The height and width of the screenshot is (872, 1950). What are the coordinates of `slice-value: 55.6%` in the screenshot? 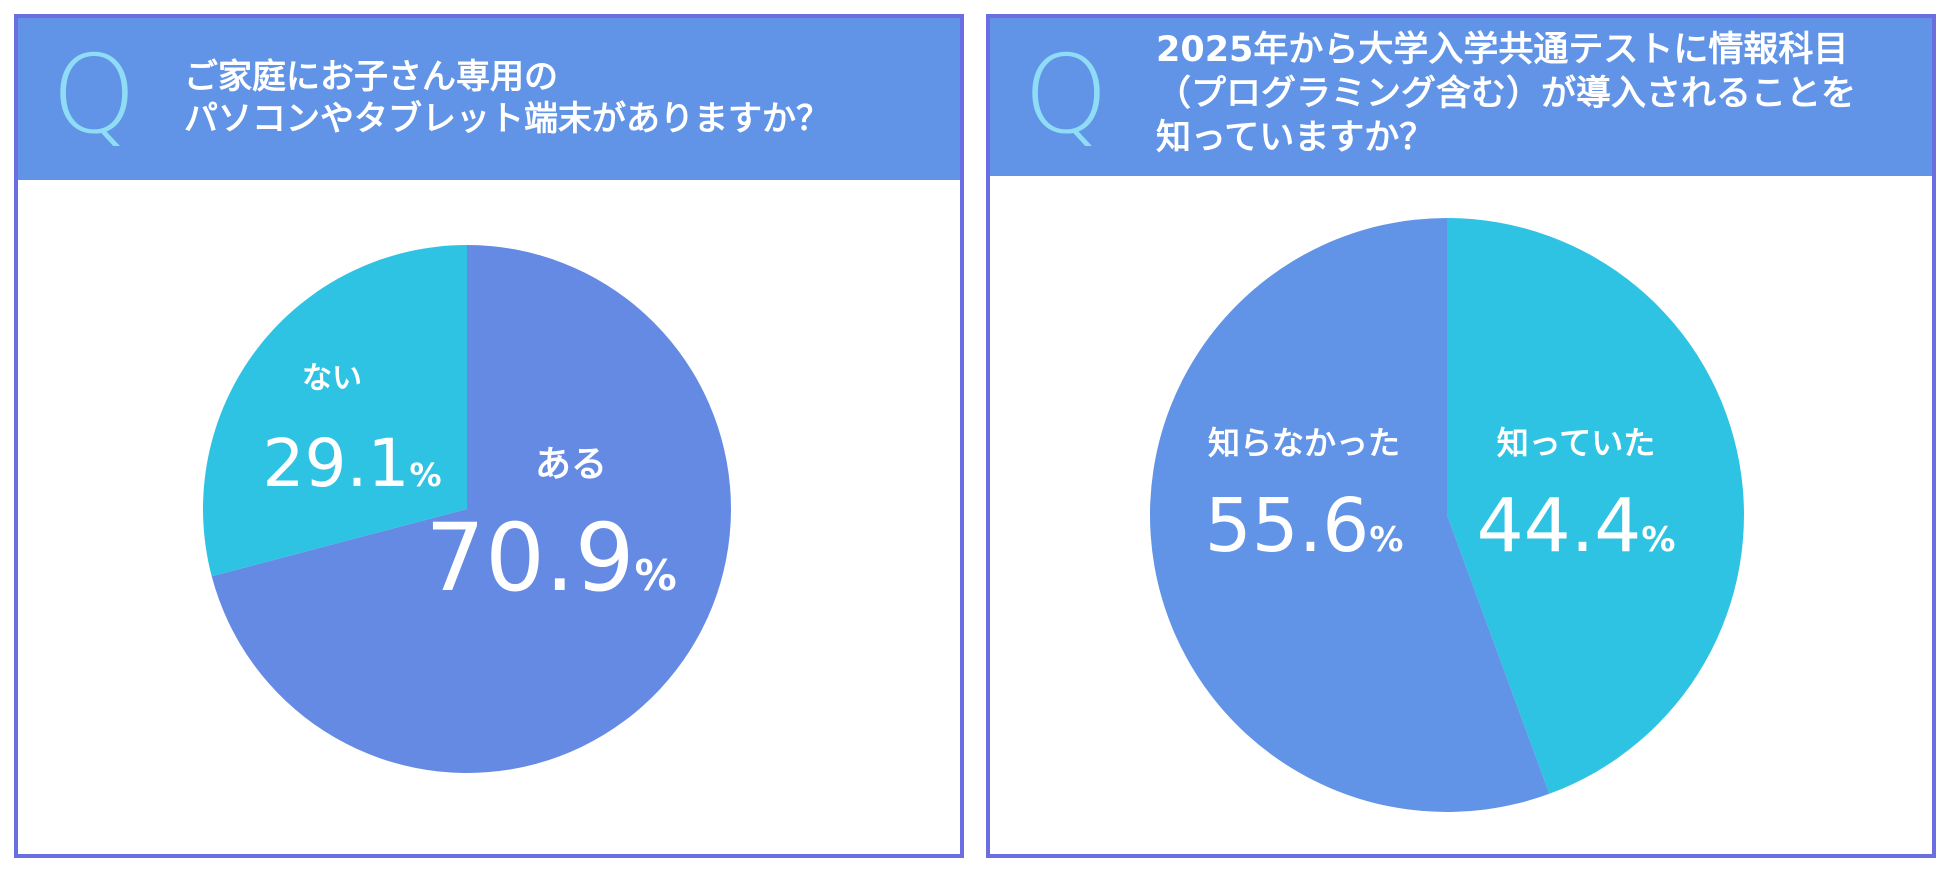 It's located at (1304, 526).